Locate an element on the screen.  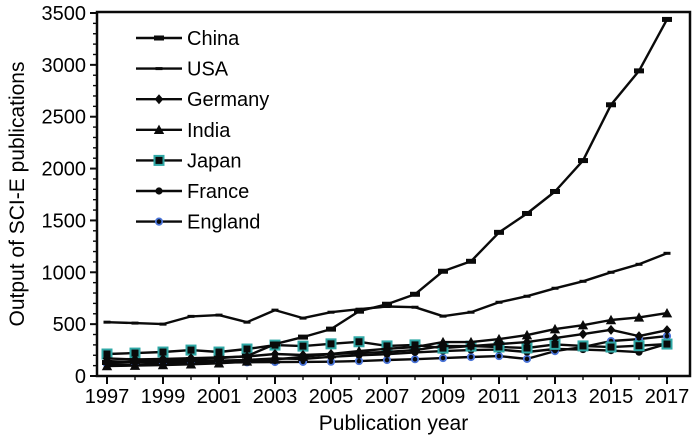
legend-marker-germany is located at coordinates (159, 99).